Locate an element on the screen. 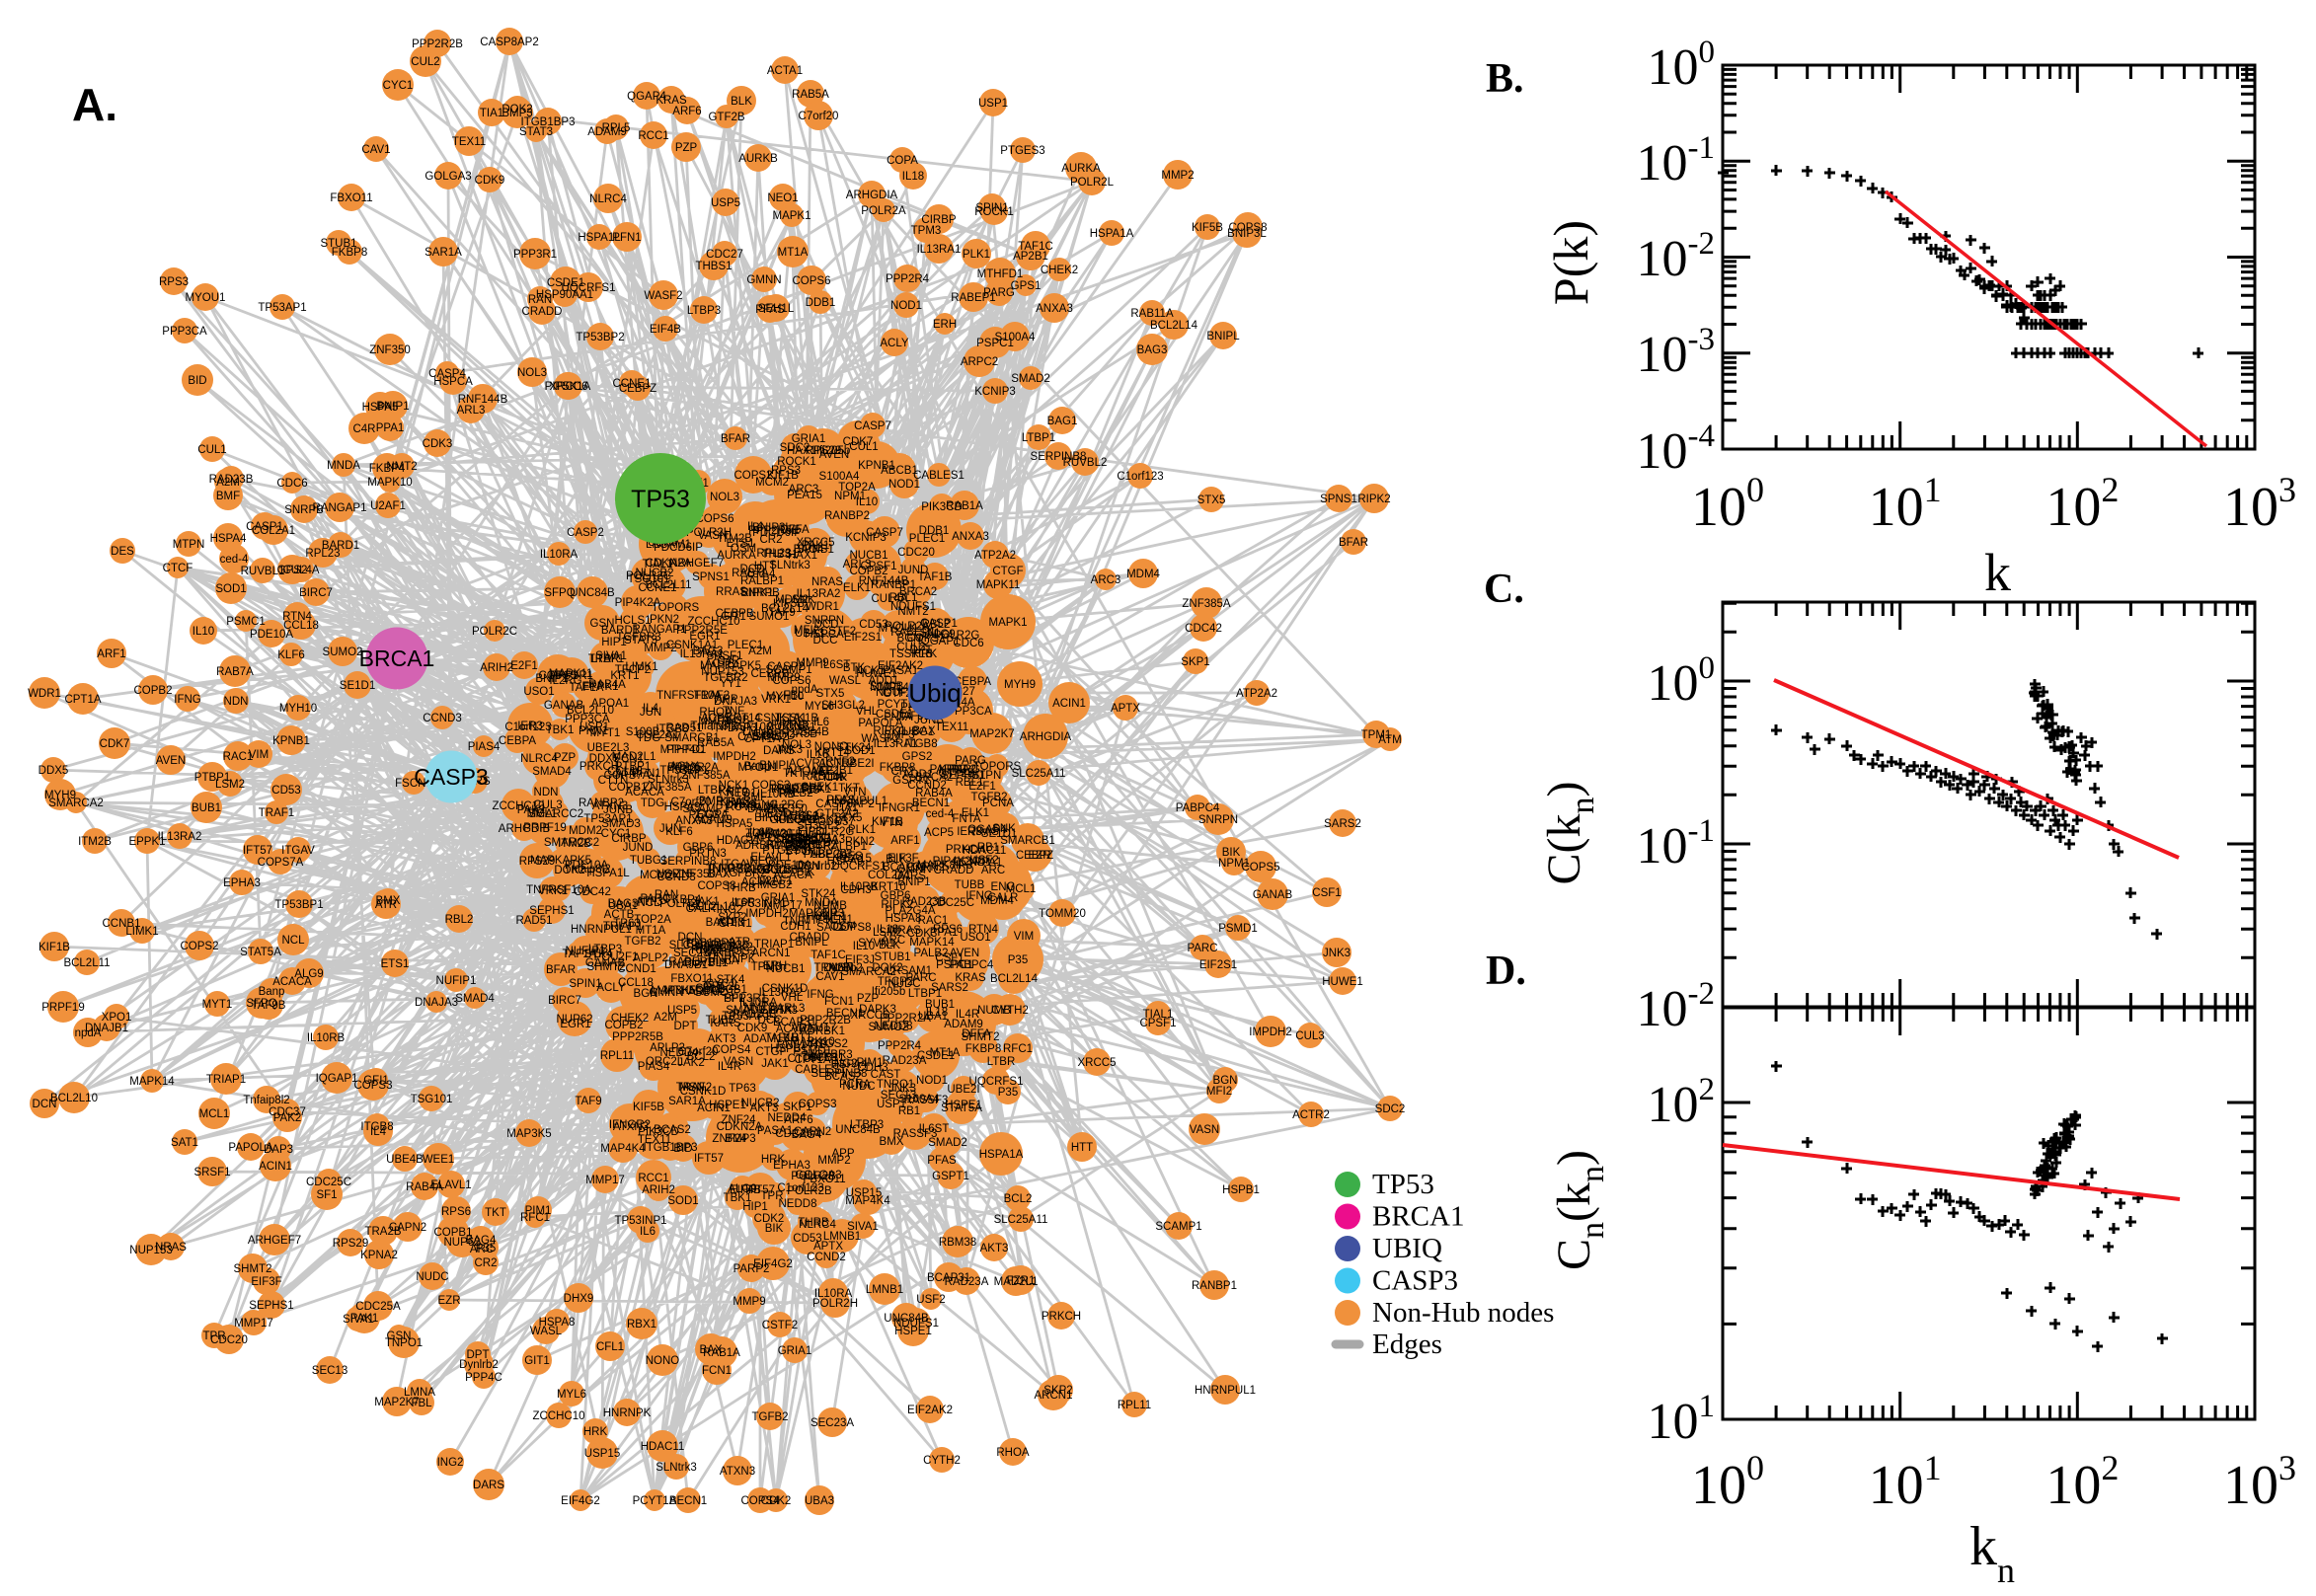 The height and width of the screenshot is (1596, 2316). svg-text: HAX1 is located at coordinates (802, 556).